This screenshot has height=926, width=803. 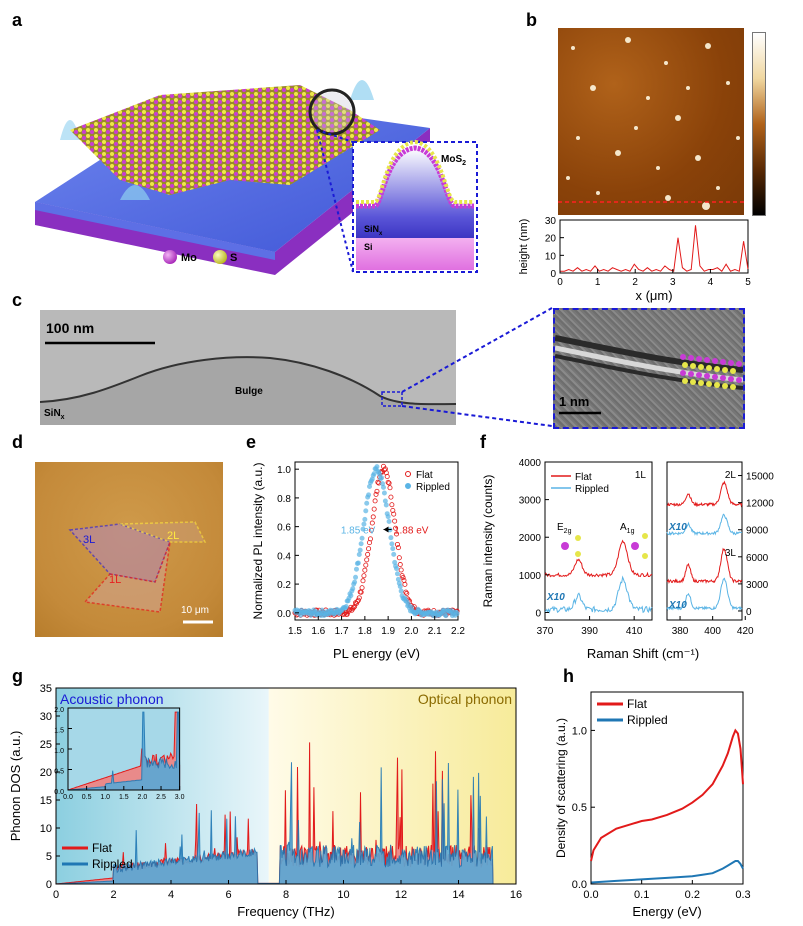 What do you see at coordinates (561, 788) in the screenshot?
I see `scattering-ylabel: Density of scattering (a.u.)` at bounding box center [561, 788].